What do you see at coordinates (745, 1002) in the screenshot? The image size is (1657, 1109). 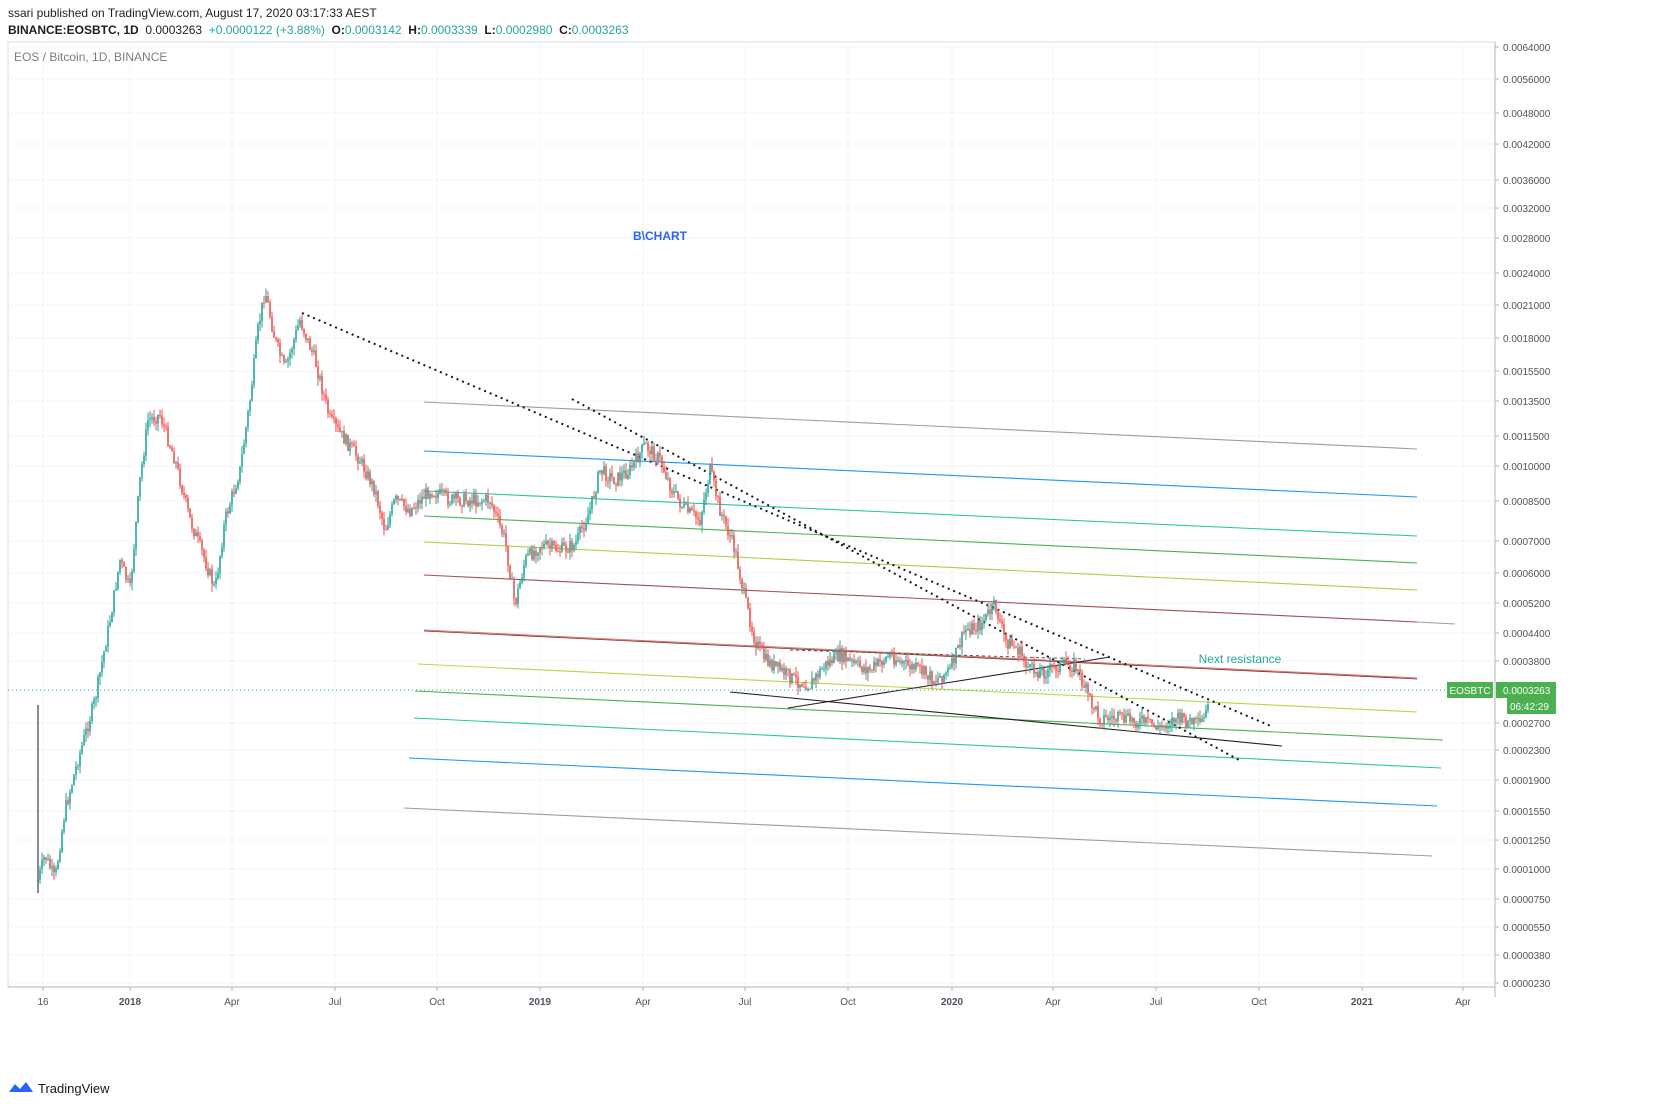 I see `x-tick-label: Jul` at bounding box center [745, 1002].